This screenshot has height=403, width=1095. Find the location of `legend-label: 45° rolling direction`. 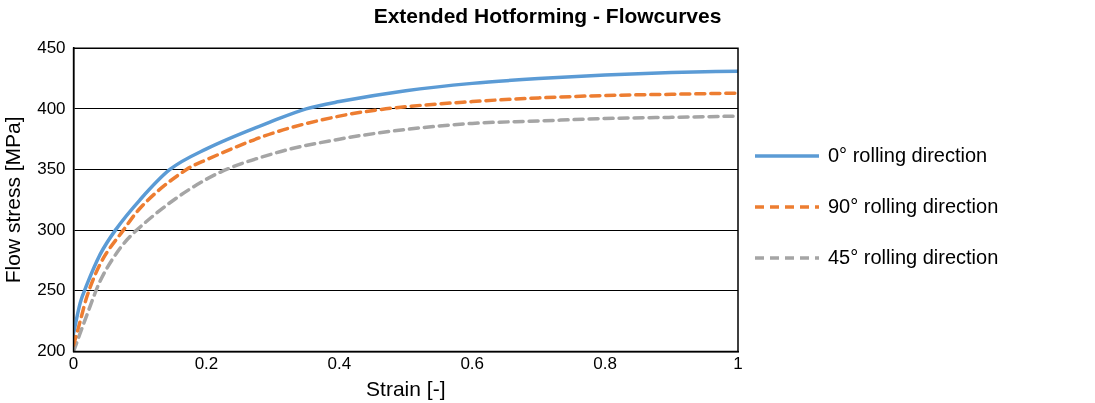

legend-label: 45° rolling direction is located at coordinates (913, 257).